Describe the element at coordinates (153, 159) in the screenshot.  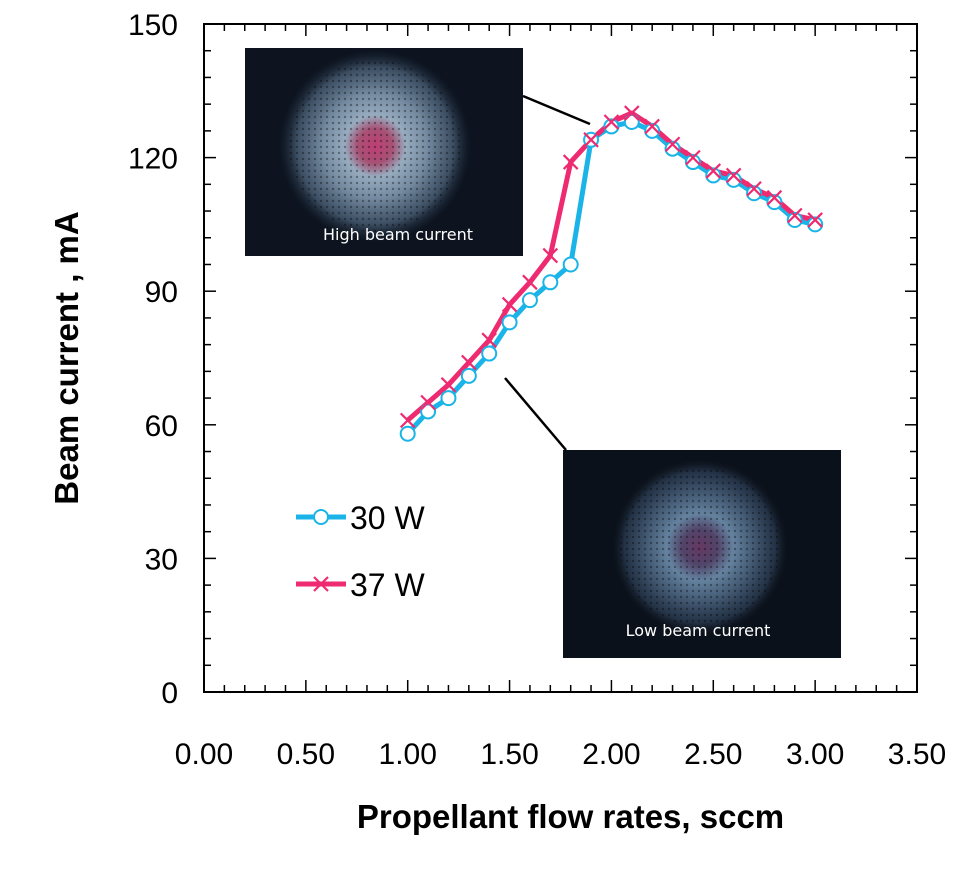
I see `y-tick-label: 120` at that location.